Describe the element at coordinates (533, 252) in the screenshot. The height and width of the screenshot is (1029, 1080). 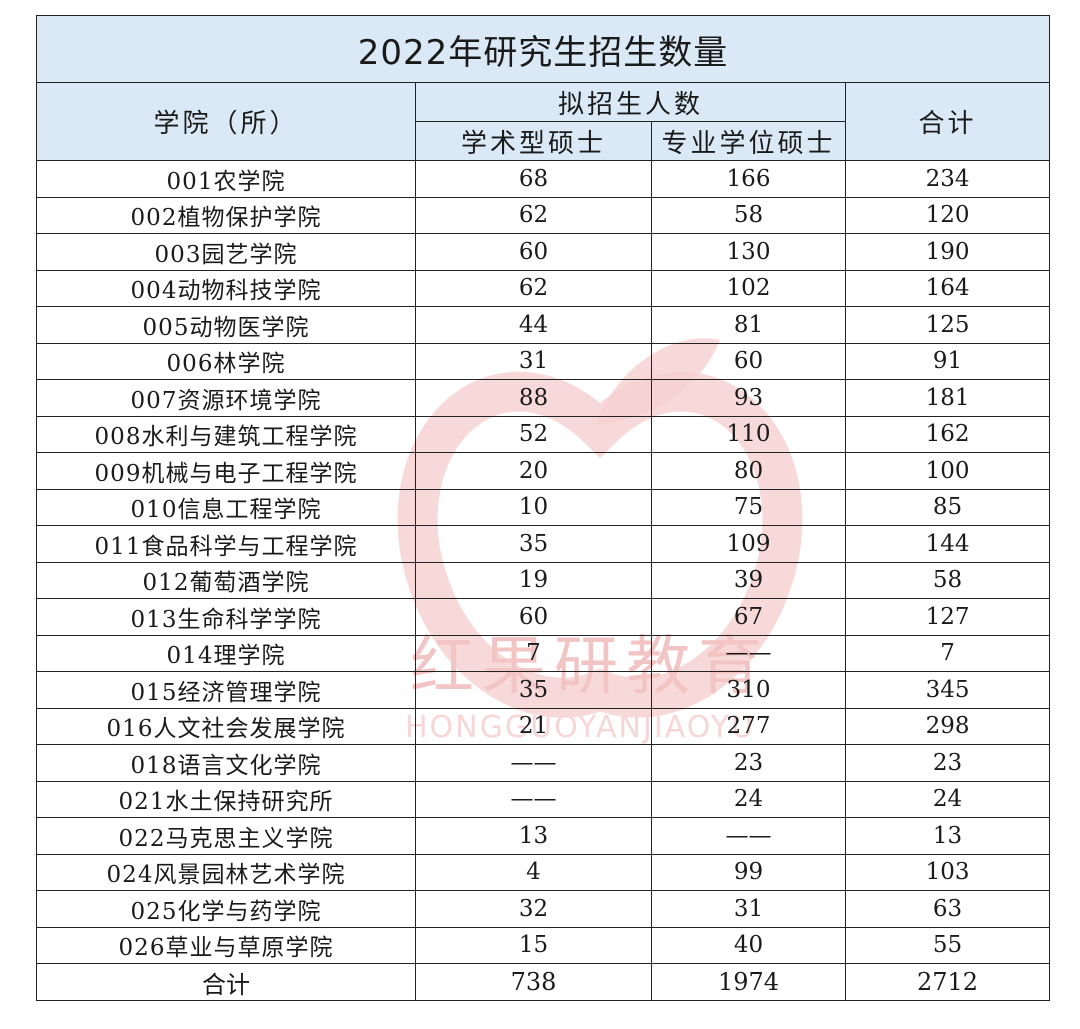
I see `academic-cell: 60` at that location.